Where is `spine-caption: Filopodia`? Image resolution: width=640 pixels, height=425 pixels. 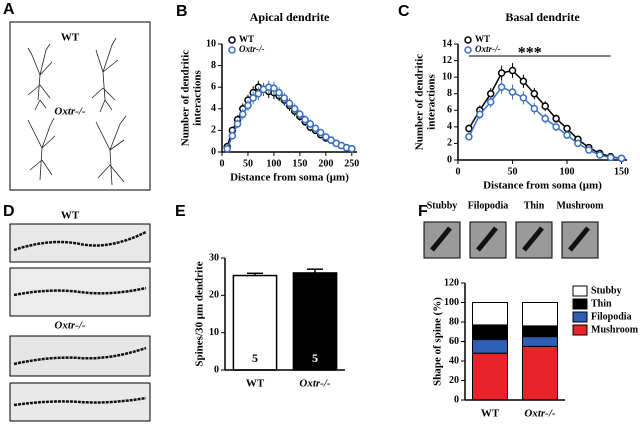 spine-caption: Filopodia is located at coordinates (488, 205).